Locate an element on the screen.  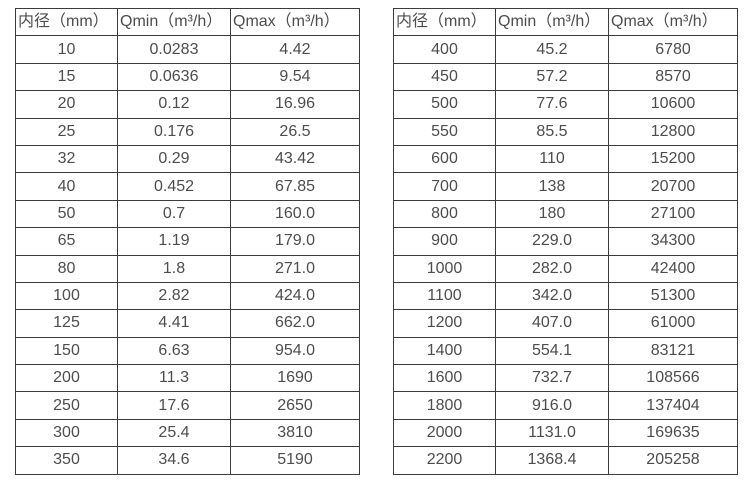
table-row: 450 57.2 8570 is located at coordinates (565, 77).